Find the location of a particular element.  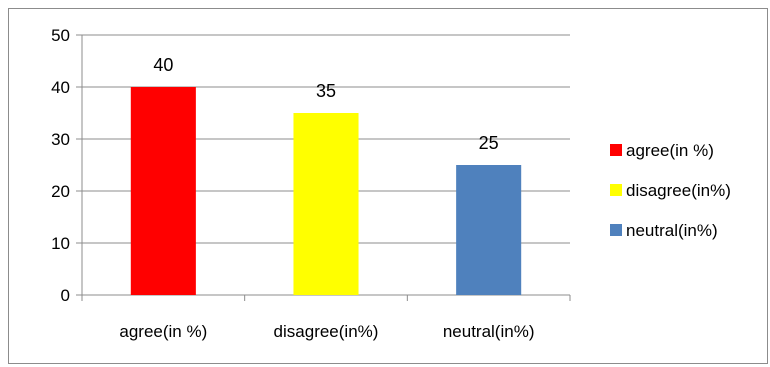

x-tick-label: agree(in %) is located at coordinates (163, 331).